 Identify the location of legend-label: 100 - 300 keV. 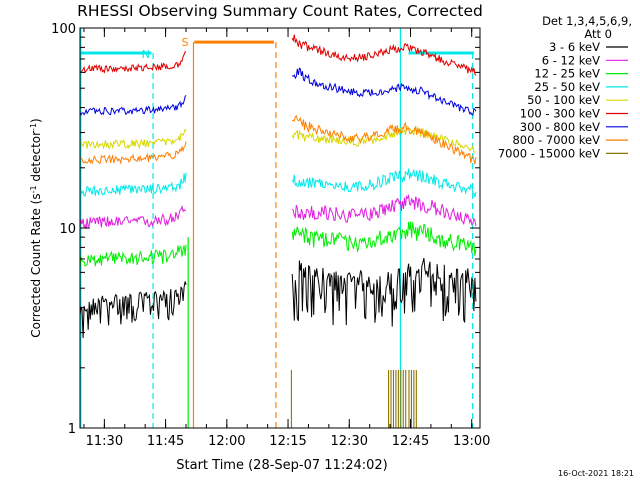
(560, 114).